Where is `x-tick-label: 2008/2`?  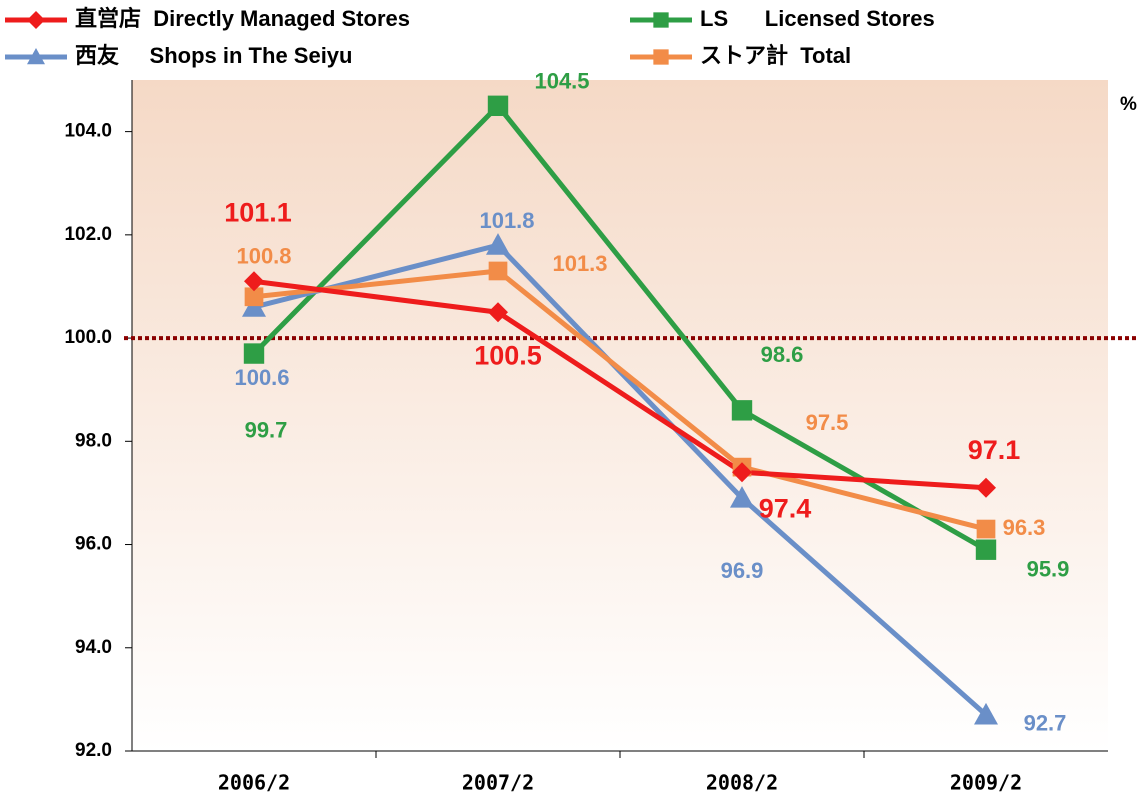 x-tick-label: 2008/2 is located at coordinates (742, 783).